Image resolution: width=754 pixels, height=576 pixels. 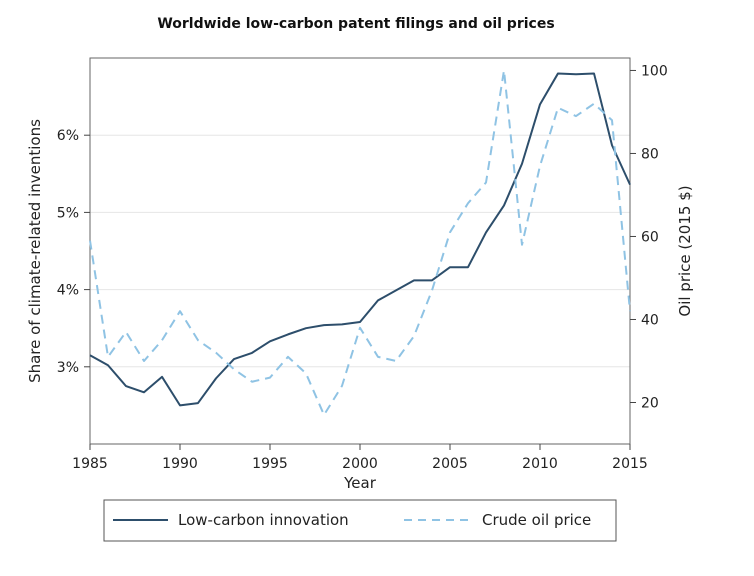 What do you see at coordinates (685, 250) in the screenshot?
I see `y-right-axis-title: Oil price (2015 $)` at bounding box center [685, 250].